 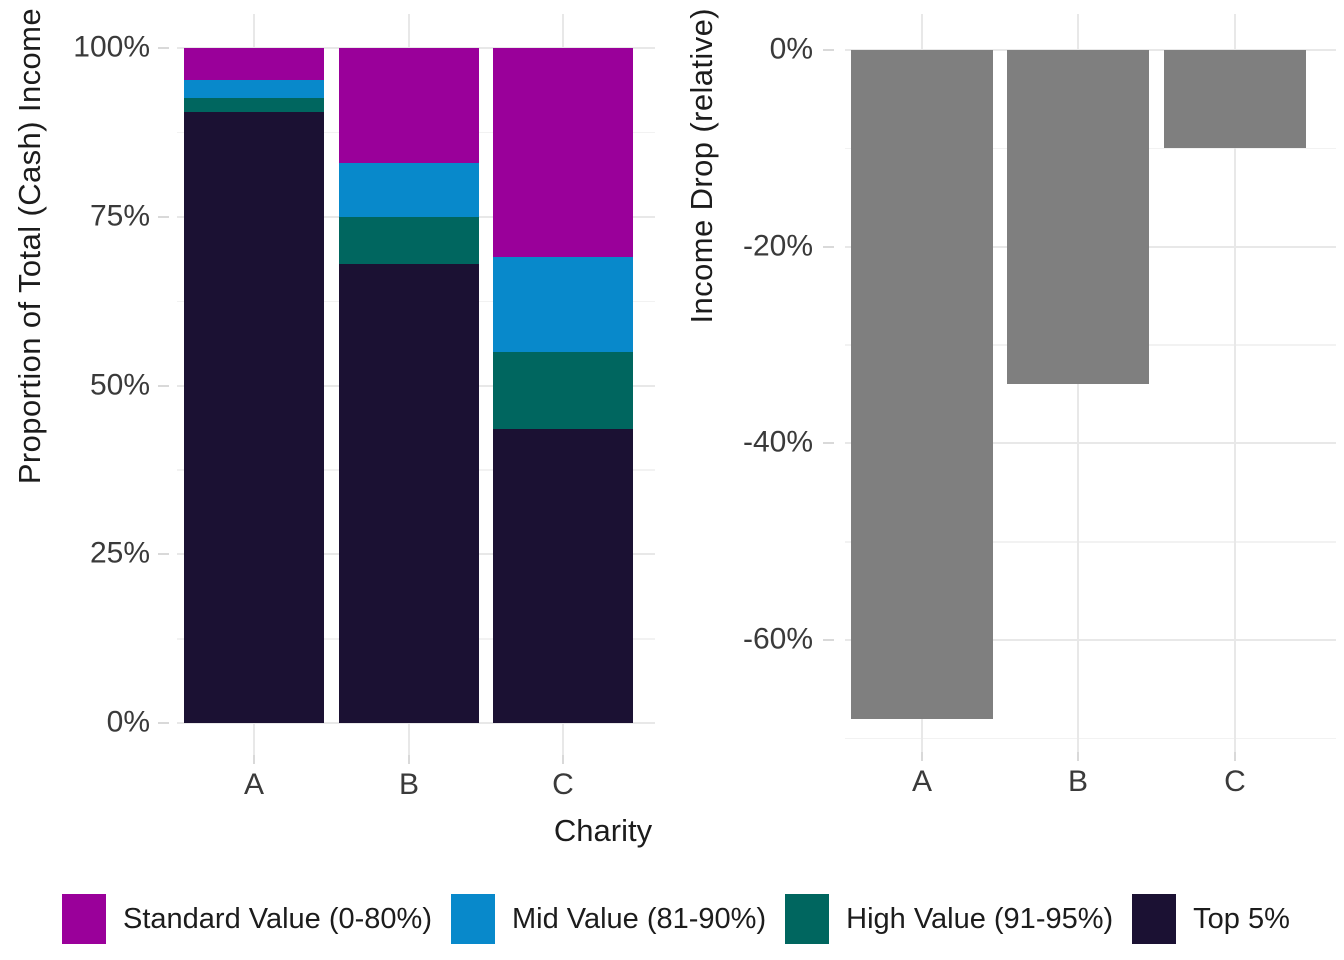 What do you see at coordinates (119, 384) in the screenshot?
I see `y-tick-label: 50%` at bounding box center [119, 384].